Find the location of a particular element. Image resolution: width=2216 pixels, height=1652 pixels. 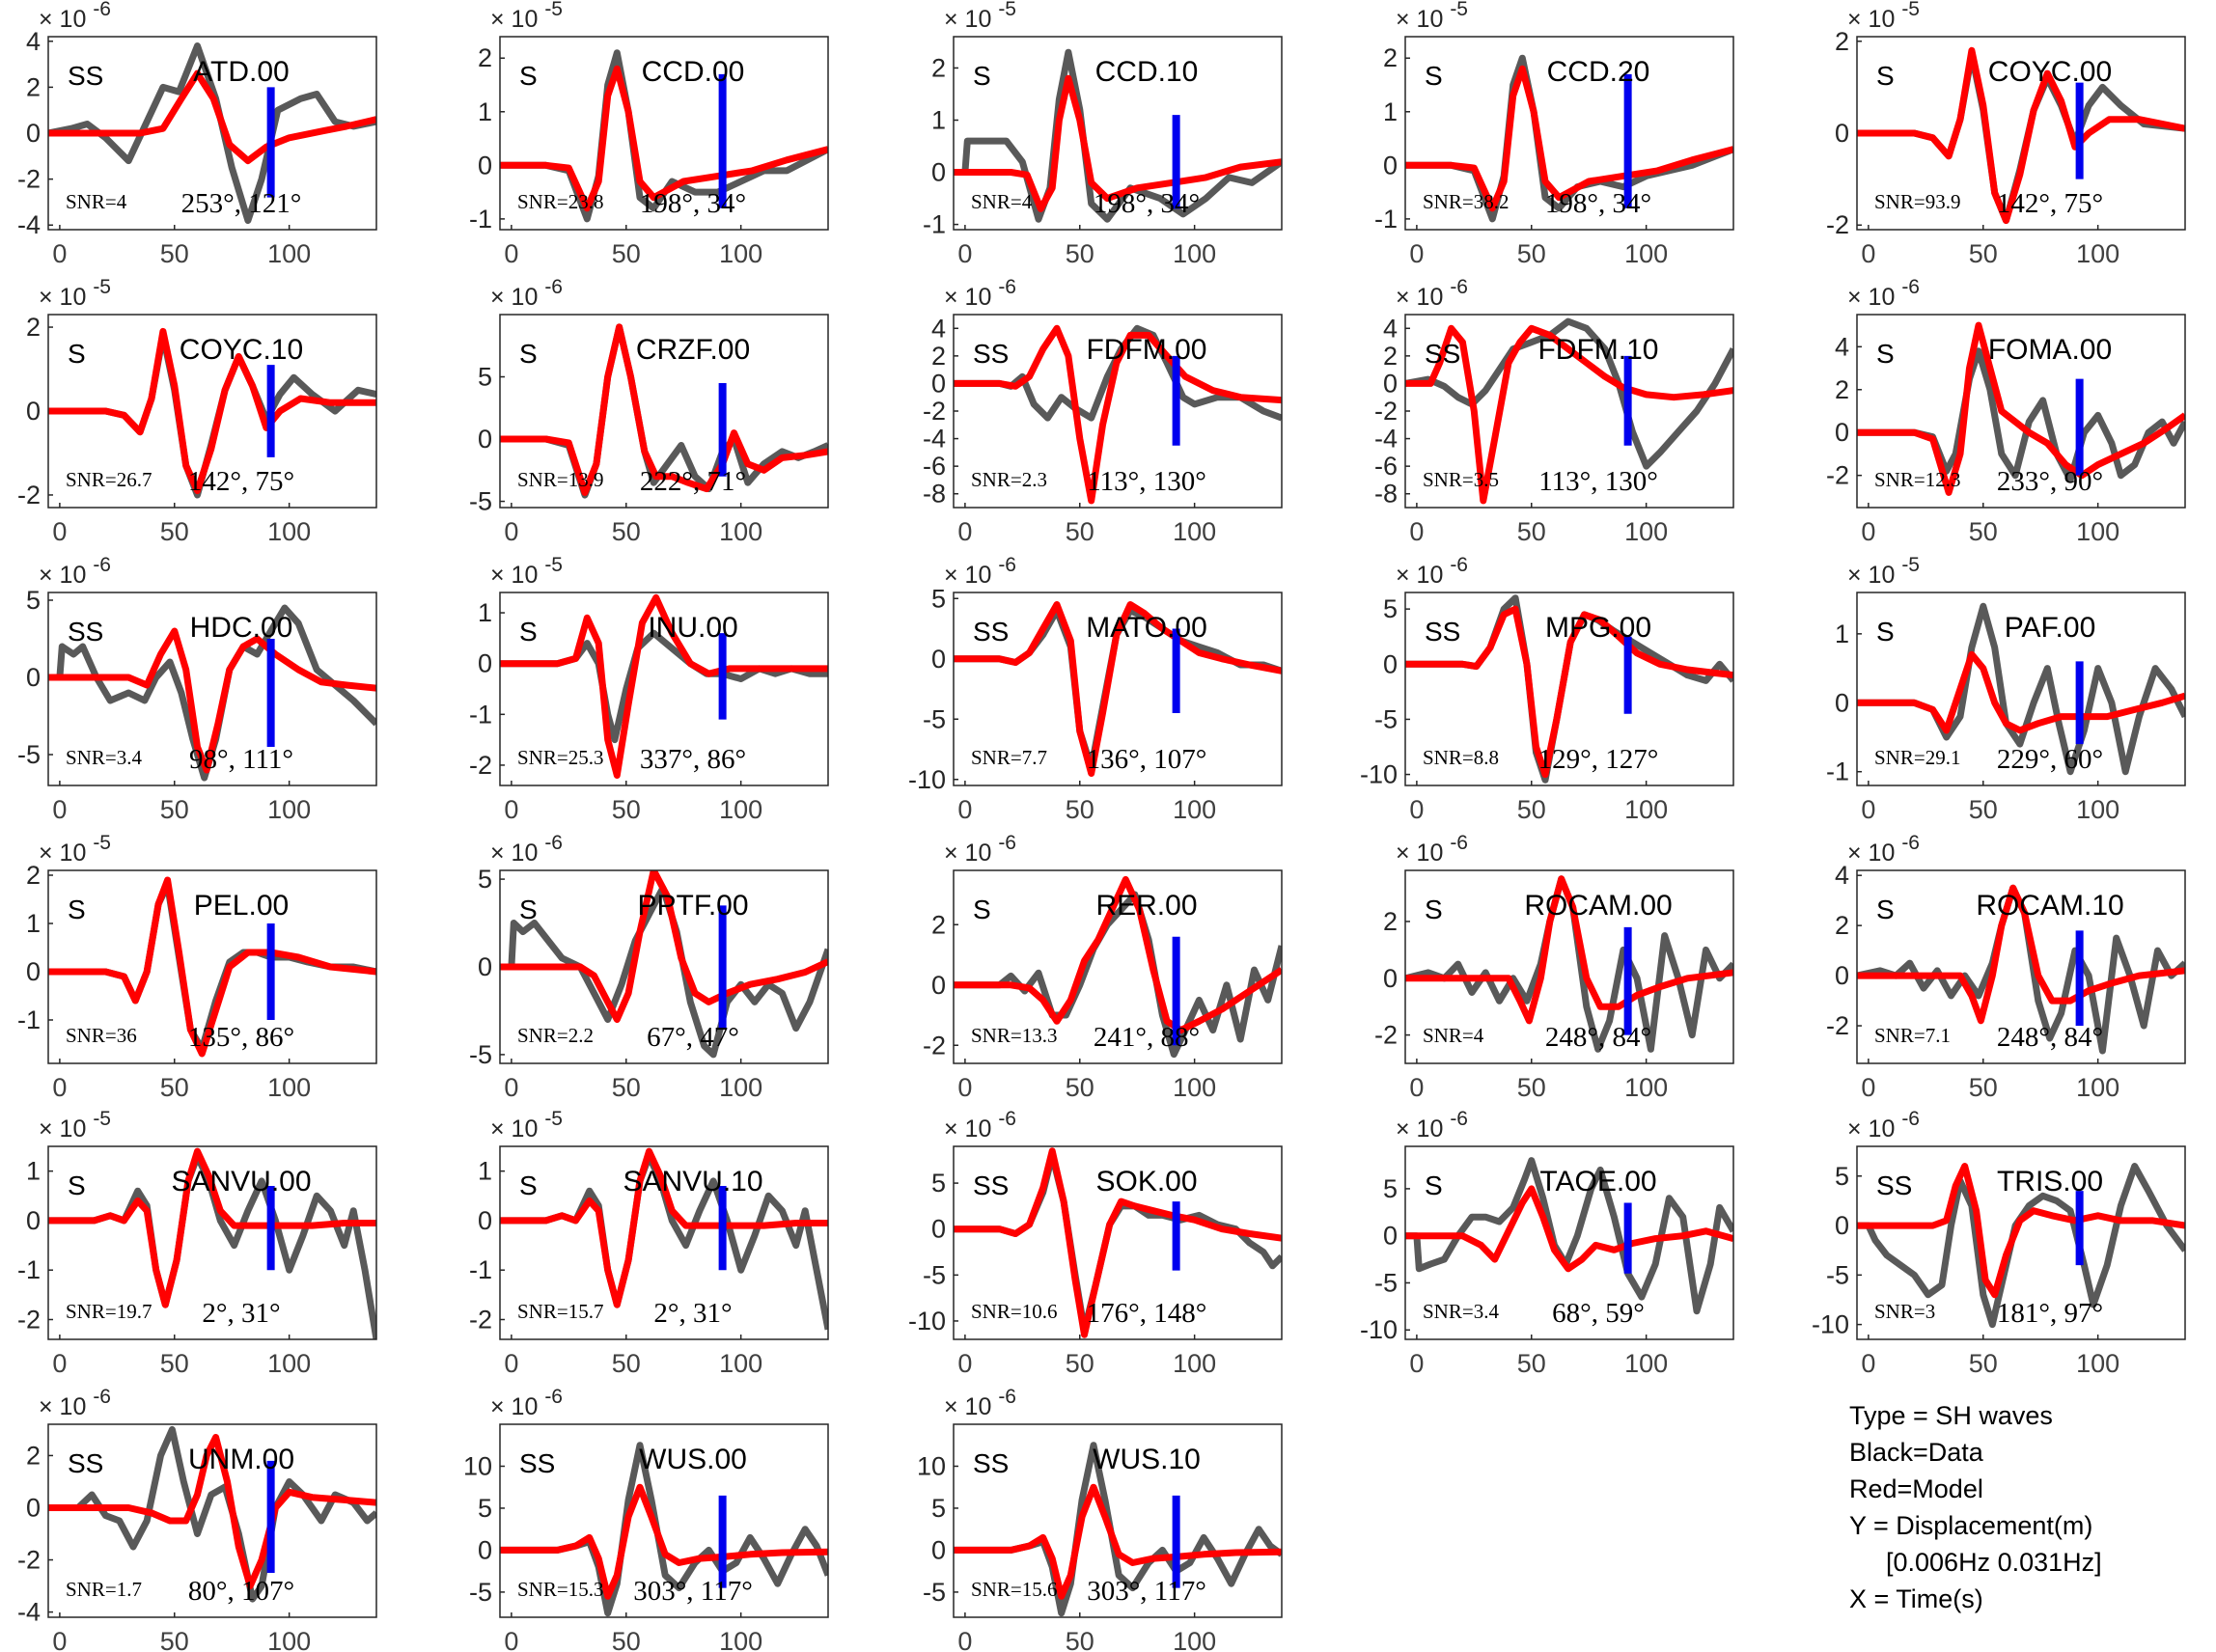

phase-label: SS is located at coordinates (991, 1185).